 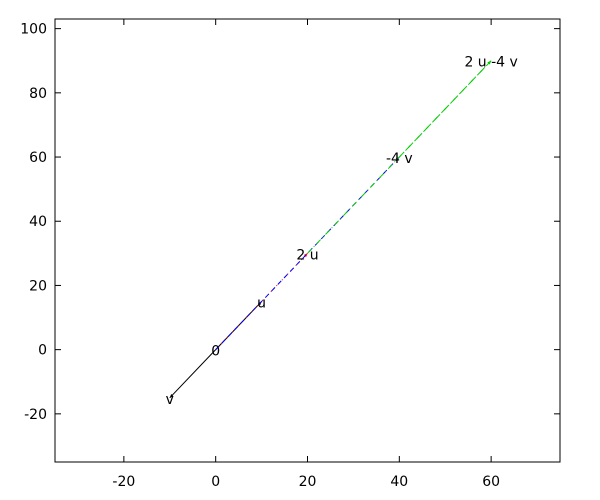 I want to click on x-tick-label: 60, so click(x=491, y=482).